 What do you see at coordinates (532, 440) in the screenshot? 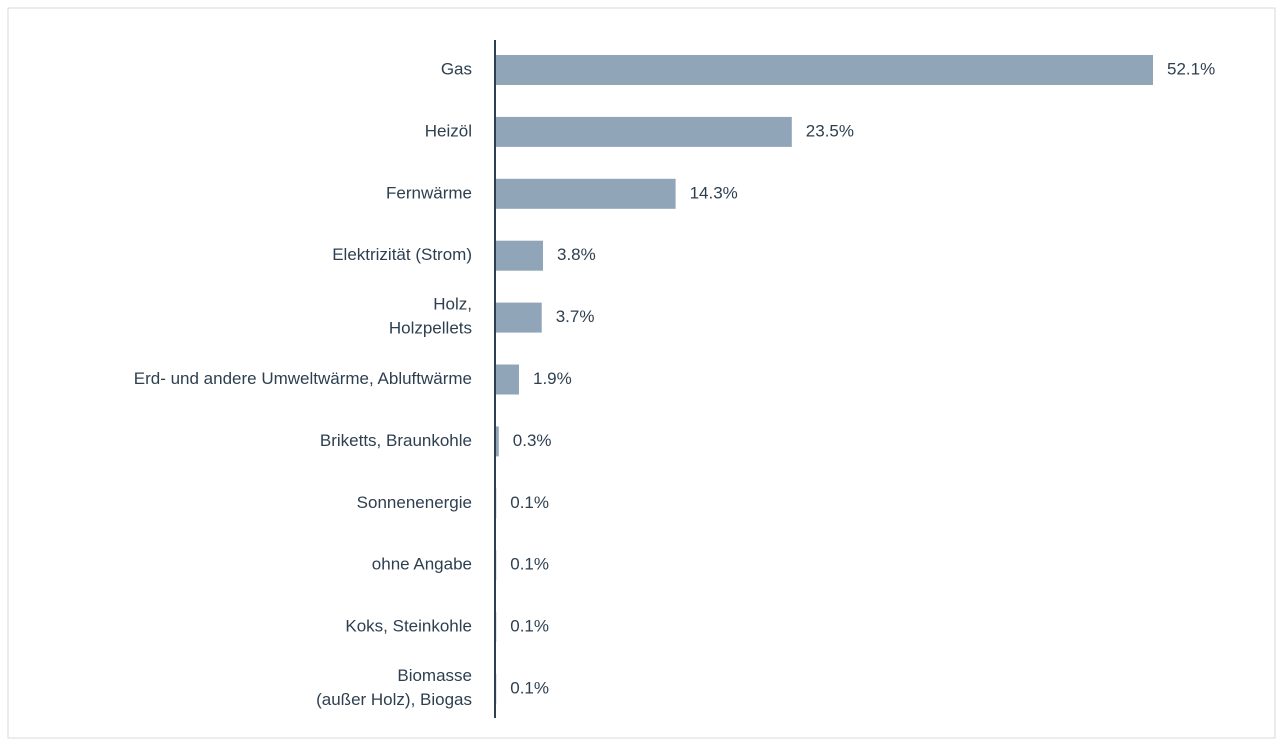
I see `value-label: 0.3%` at bounding box center [532, 440].